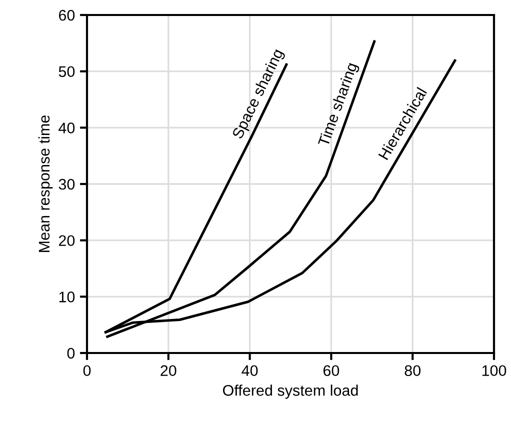 This screenshot has height=423, width=511. Describe the element at coordinates (67, 297) in the screenshot. I see `y-tick-label: 10` at that location.